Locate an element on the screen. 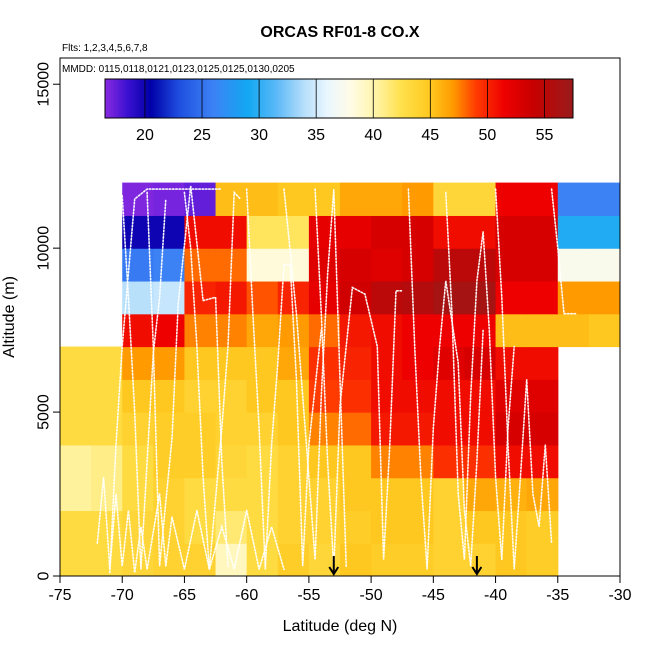 Image resolution: width=650 pixels, height=650 pixels. y-tick-label: 0 is located at coordinates (44, 575).